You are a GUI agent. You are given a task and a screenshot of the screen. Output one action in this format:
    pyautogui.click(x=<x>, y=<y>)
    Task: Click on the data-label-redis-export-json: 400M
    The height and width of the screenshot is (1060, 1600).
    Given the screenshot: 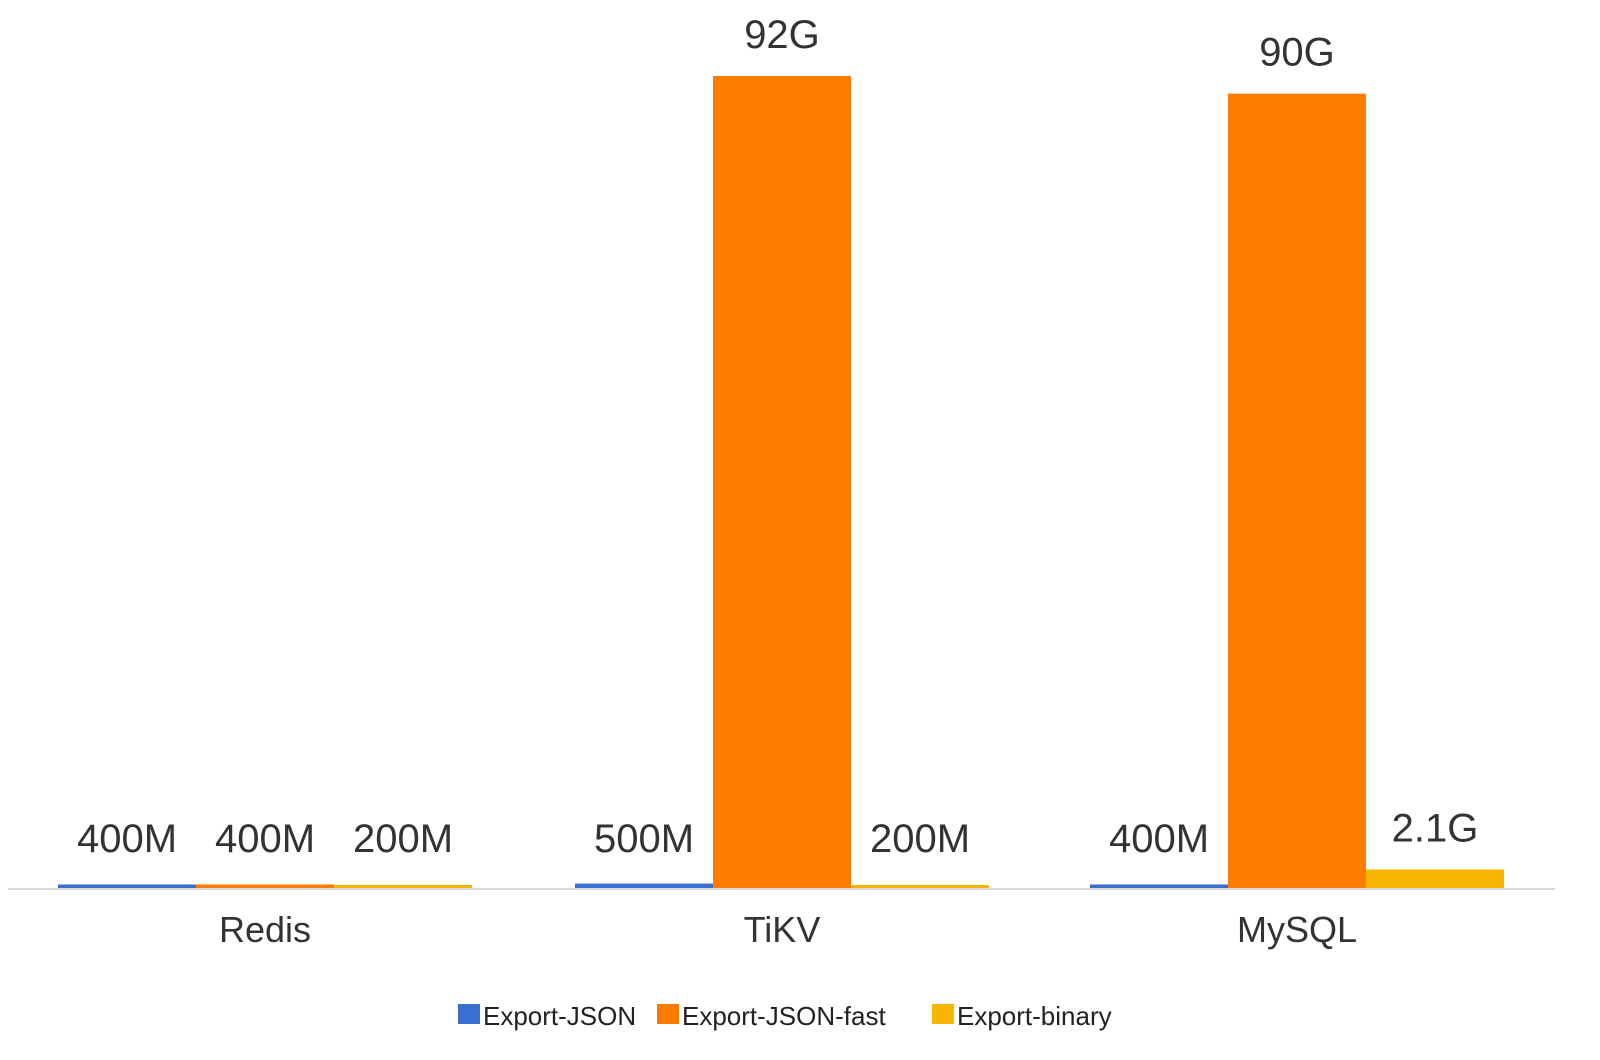 What is the action you would take?
    pyautogui.click(x=127, y=839)
    